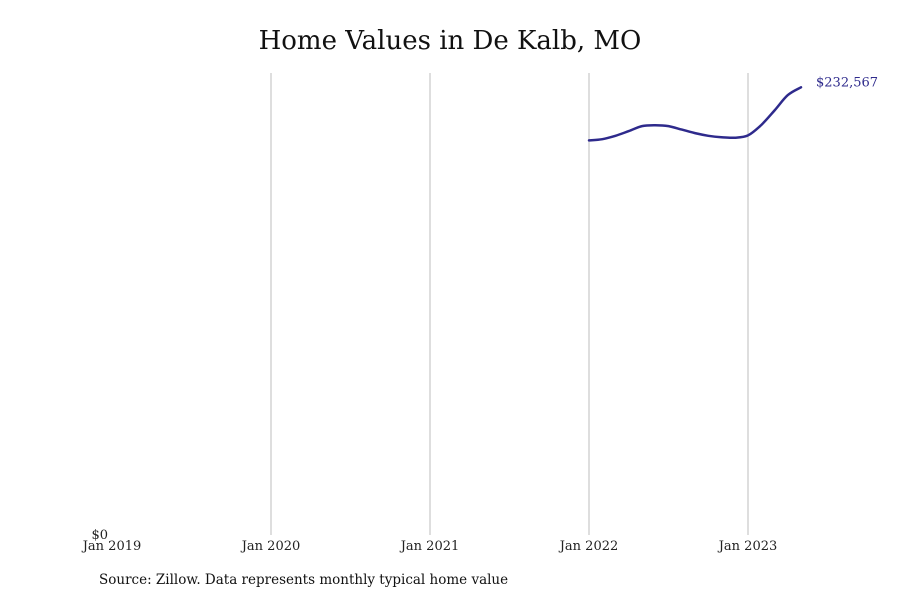 The width and height of the screenshot is (900, 600). I want to click on y-tick-label: $0, so click(99, 535).